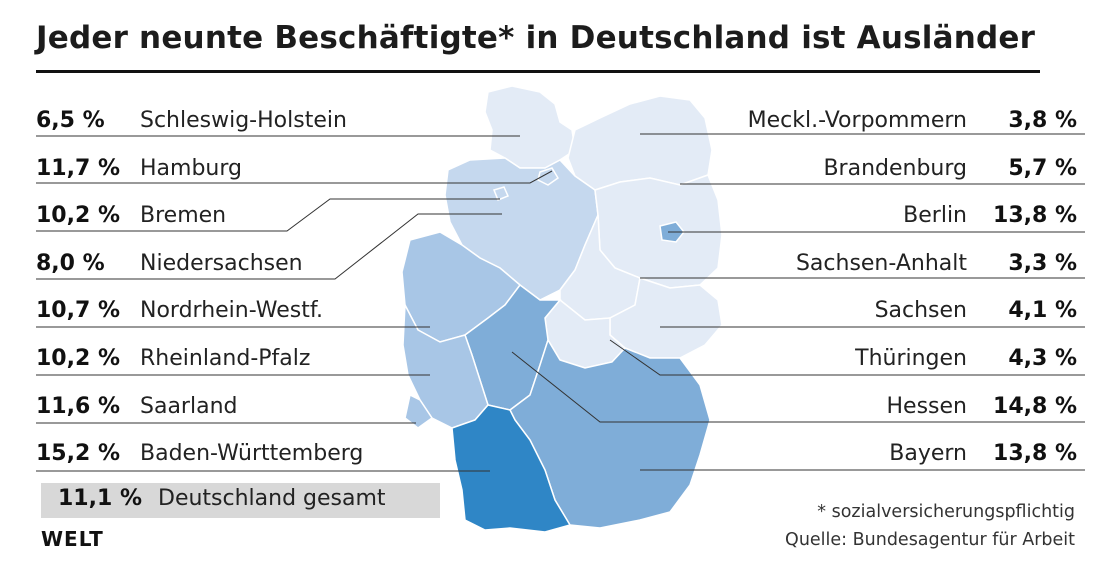 The width and height of the screenshot is (1109, 571). I want to click on footnote: * sozialversicherungspflichtig, so click(946, 512).